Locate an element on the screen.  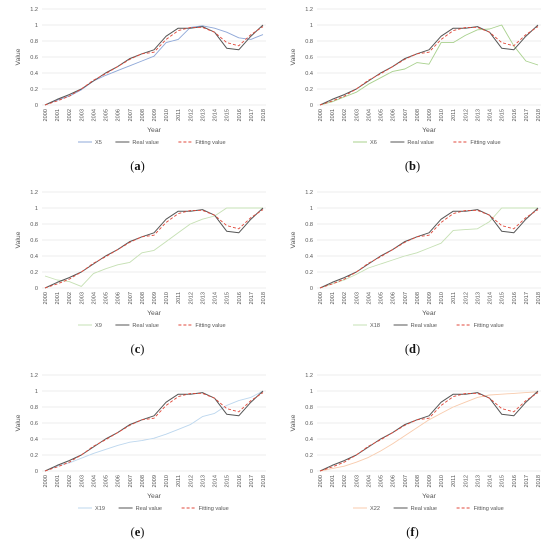
legend-label: X5 is located at coordinates (98, 143).